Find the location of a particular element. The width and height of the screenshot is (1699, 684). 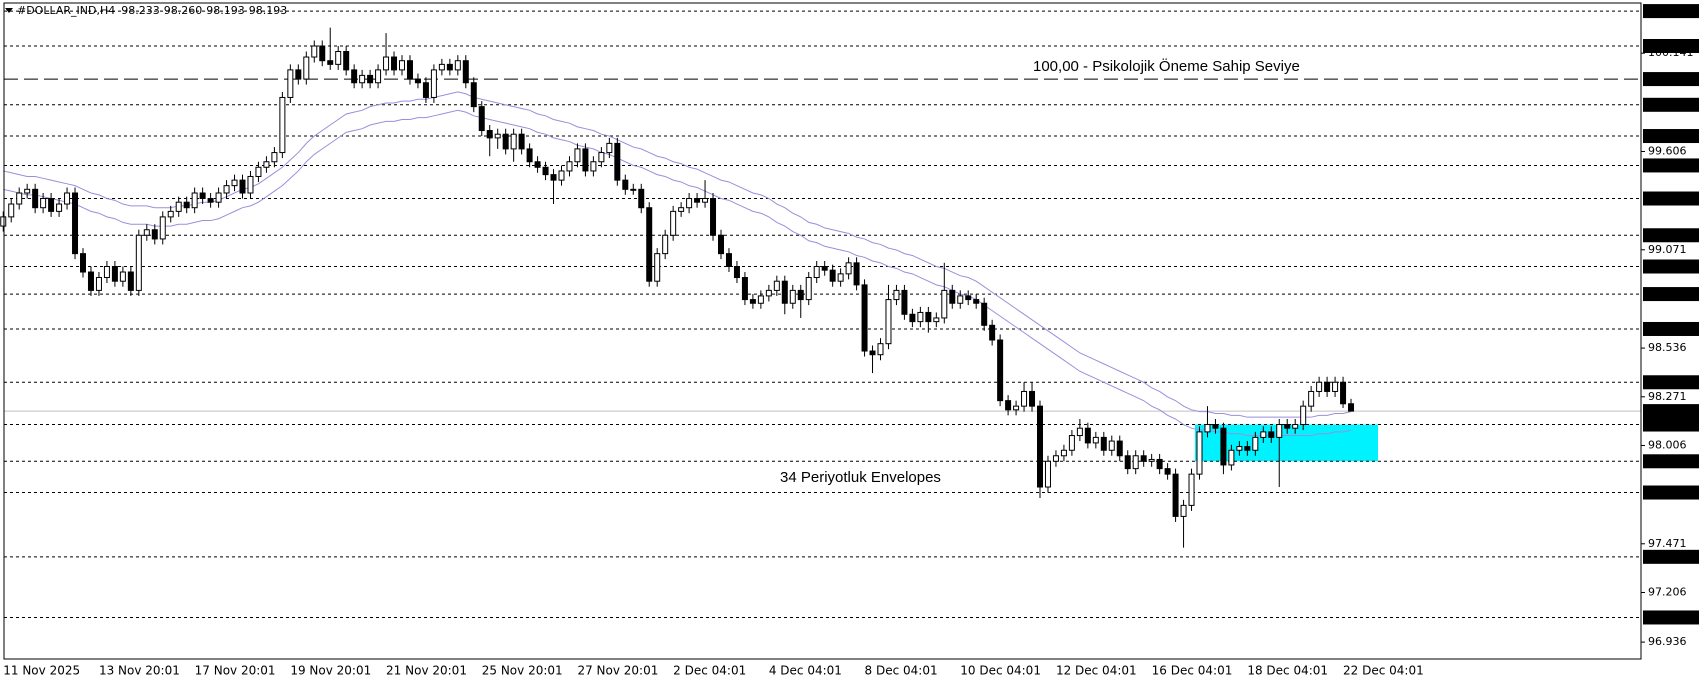

y-tick-label: 98.271 is located at coordinates (1667, 396).